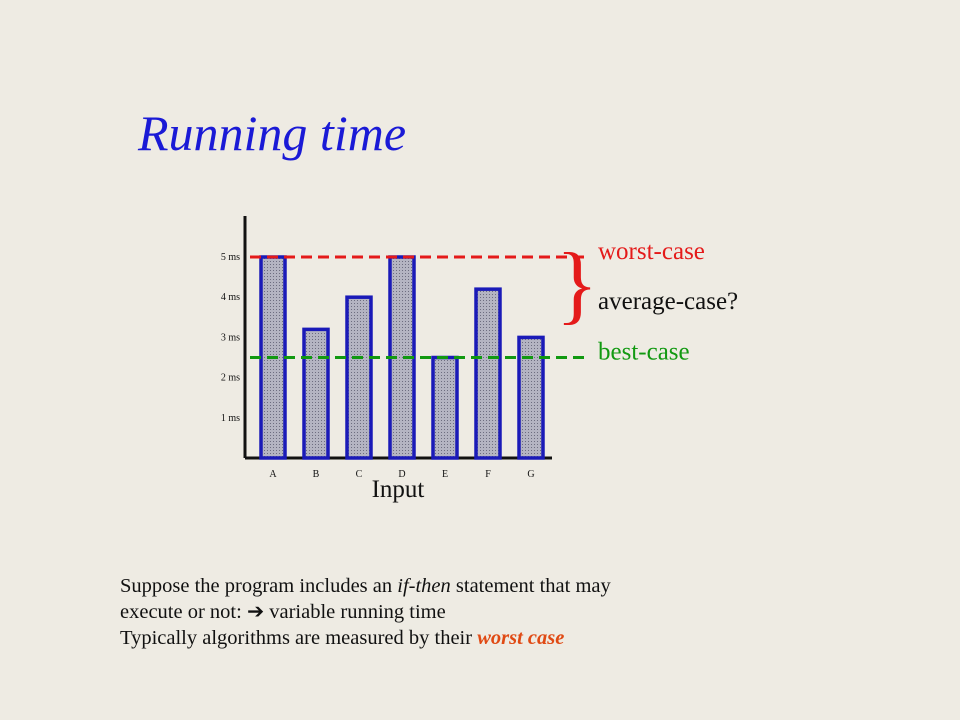 The height and width of the screenshot is (720, 960). I want to click on bar-g, so click(531, 397).